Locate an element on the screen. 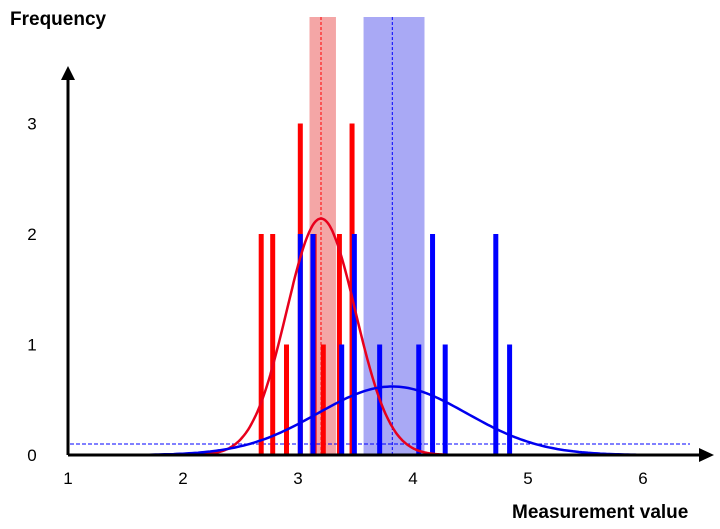  y-tick-label-0: 0 is located at coordinates (31, 455).